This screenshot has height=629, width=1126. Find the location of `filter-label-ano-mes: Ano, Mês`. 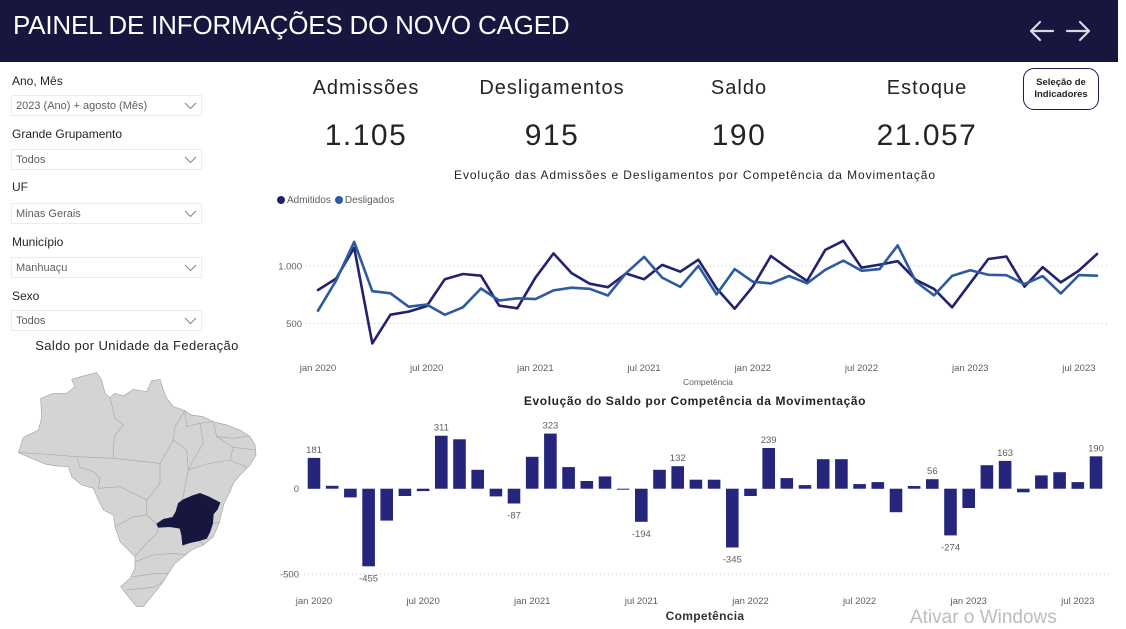

filter-label-ano-mes: Ano, Mês is located at coordinates (37, 81).